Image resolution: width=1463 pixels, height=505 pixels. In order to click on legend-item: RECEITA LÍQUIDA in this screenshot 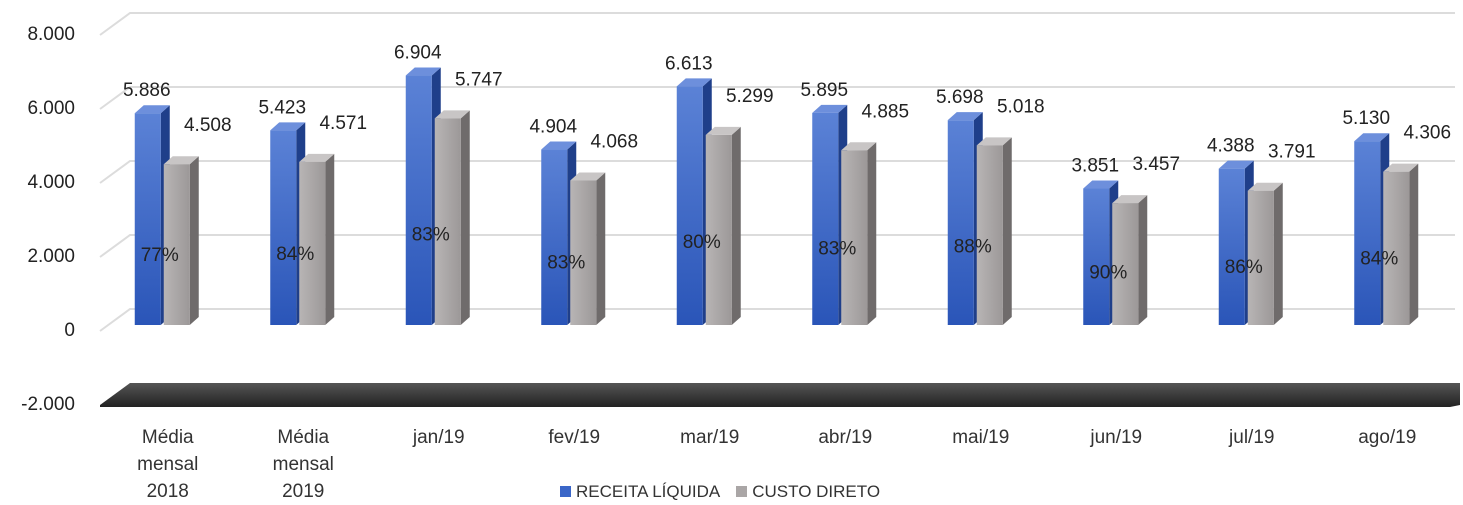, I will do `click(640, 492)`.